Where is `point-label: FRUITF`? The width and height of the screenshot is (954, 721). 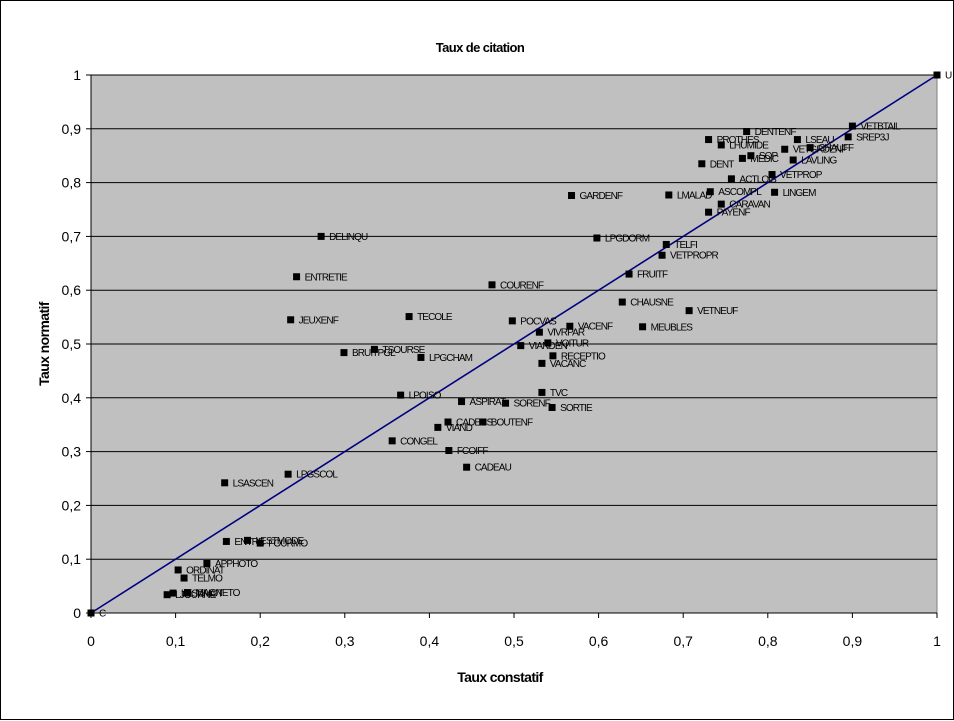 point-label: FRUITF is located at coordinates (652, 275).